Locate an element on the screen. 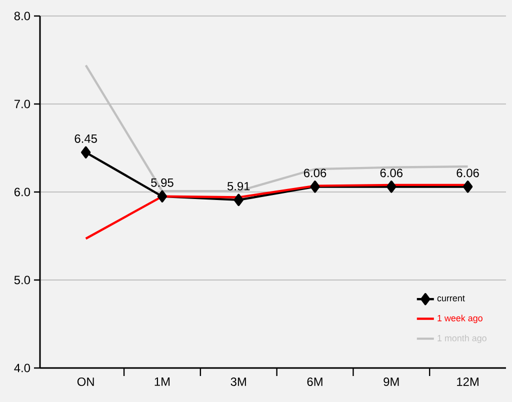  y-tick-label: 5.0 is located at coordinates (22, 280).